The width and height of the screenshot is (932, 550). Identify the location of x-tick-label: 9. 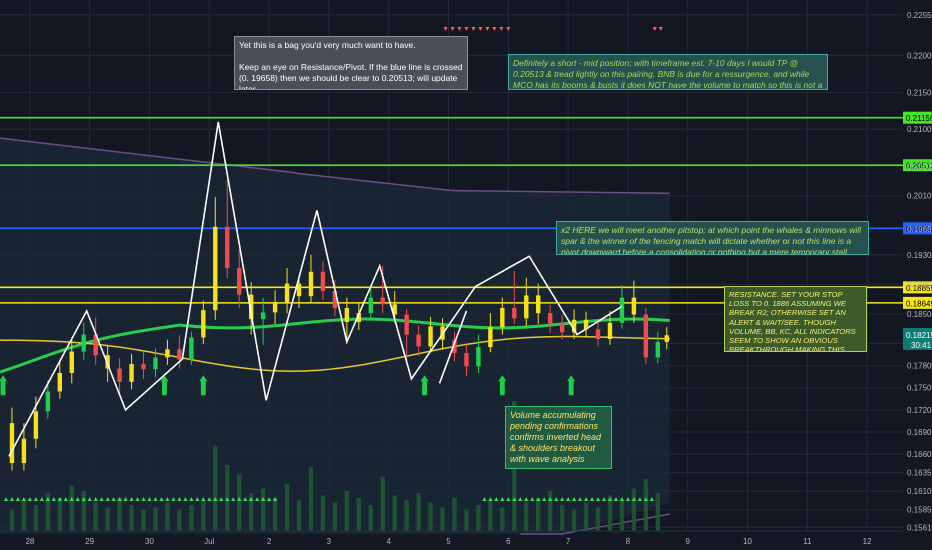
(687, 541).